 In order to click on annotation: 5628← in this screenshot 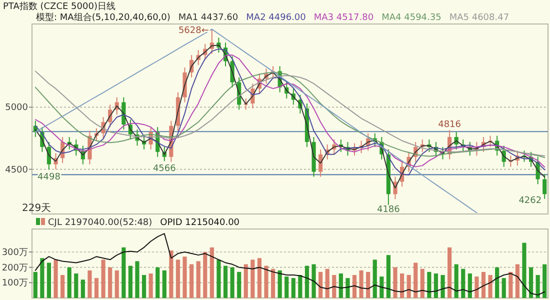, I will do `click(194, 31)`.